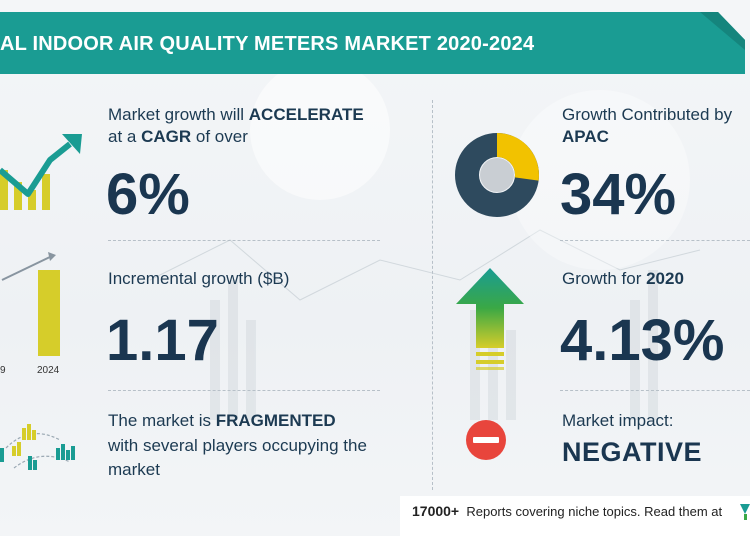 The image size is (750, 536). What do you see at coordinates (222, 420) in the screenshot?
I see `fragmented-line1: The market is FRAGMENTED` at bounding box center [222, 420].